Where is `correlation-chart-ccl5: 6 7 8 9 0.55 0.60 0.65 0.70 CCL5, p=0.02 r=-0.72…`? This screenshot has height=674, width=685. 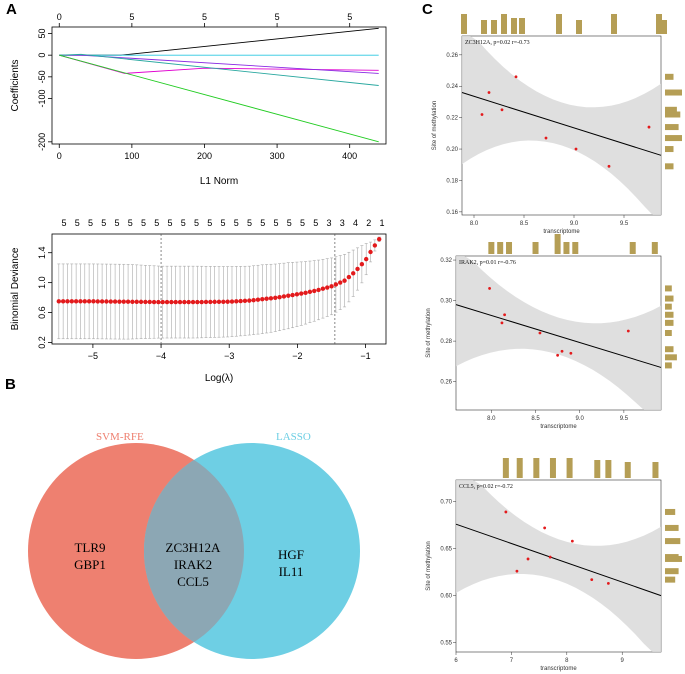 correlation-chart-ccl5: 6 7 8 9 0.55 0.60 0.65 0.70 CCL5, p=0.02 r=-0.72… is located at coordinates (554, 565).